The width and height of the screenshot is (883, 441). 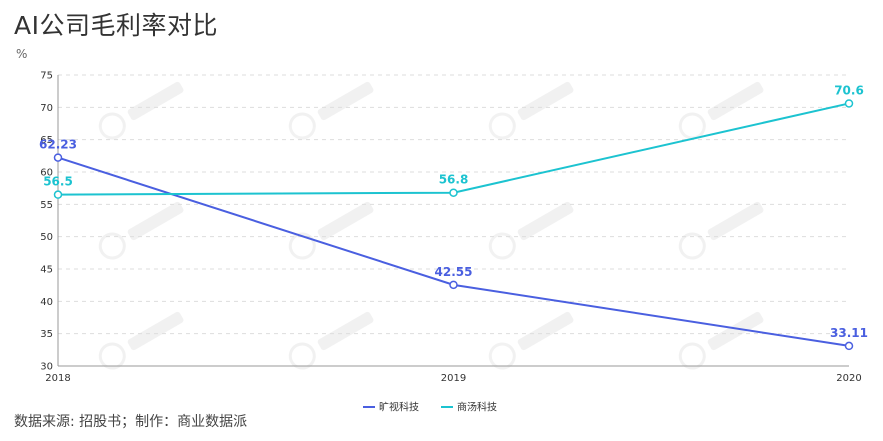 I want to click on legend-label: 商汤科技, so click(x=477, y=407).